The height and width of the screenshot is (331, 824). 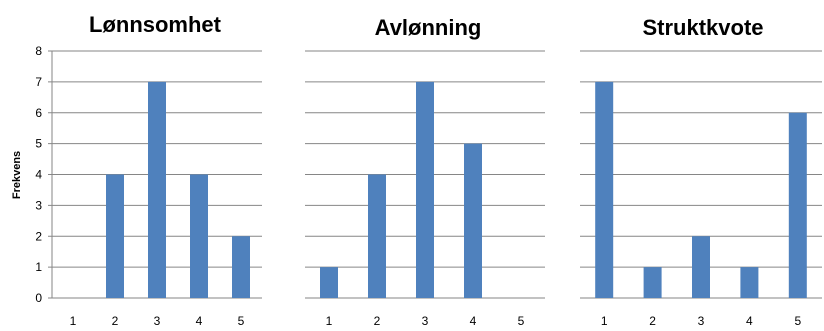 What do you see at coordinates (38, 51) in the screenshot?
I see `y-tick-label: 8` at bounding box center [38, 51].